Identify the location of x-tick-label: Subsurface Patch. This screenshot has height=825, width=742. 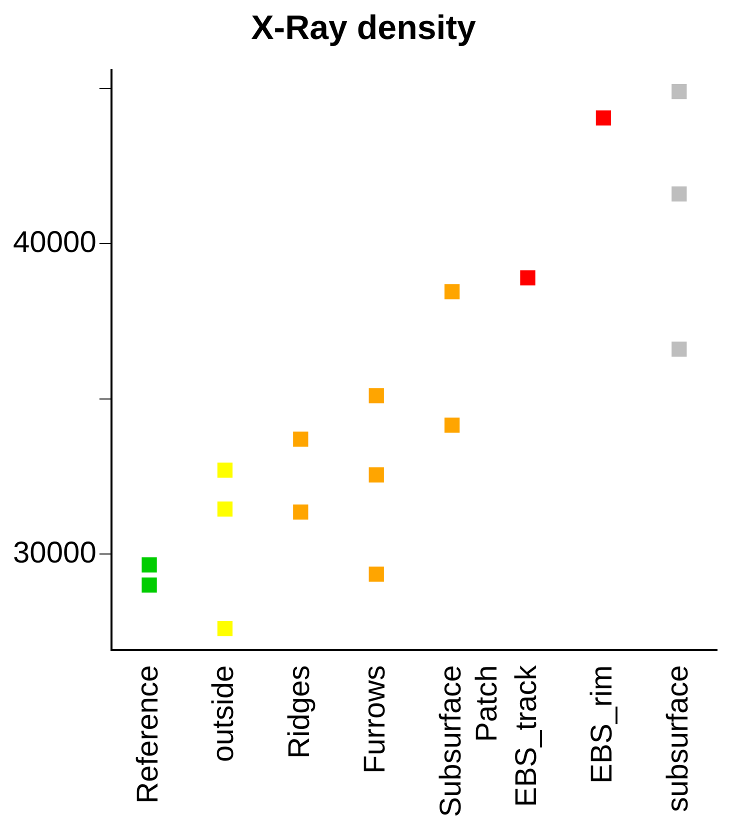
(469, 741).